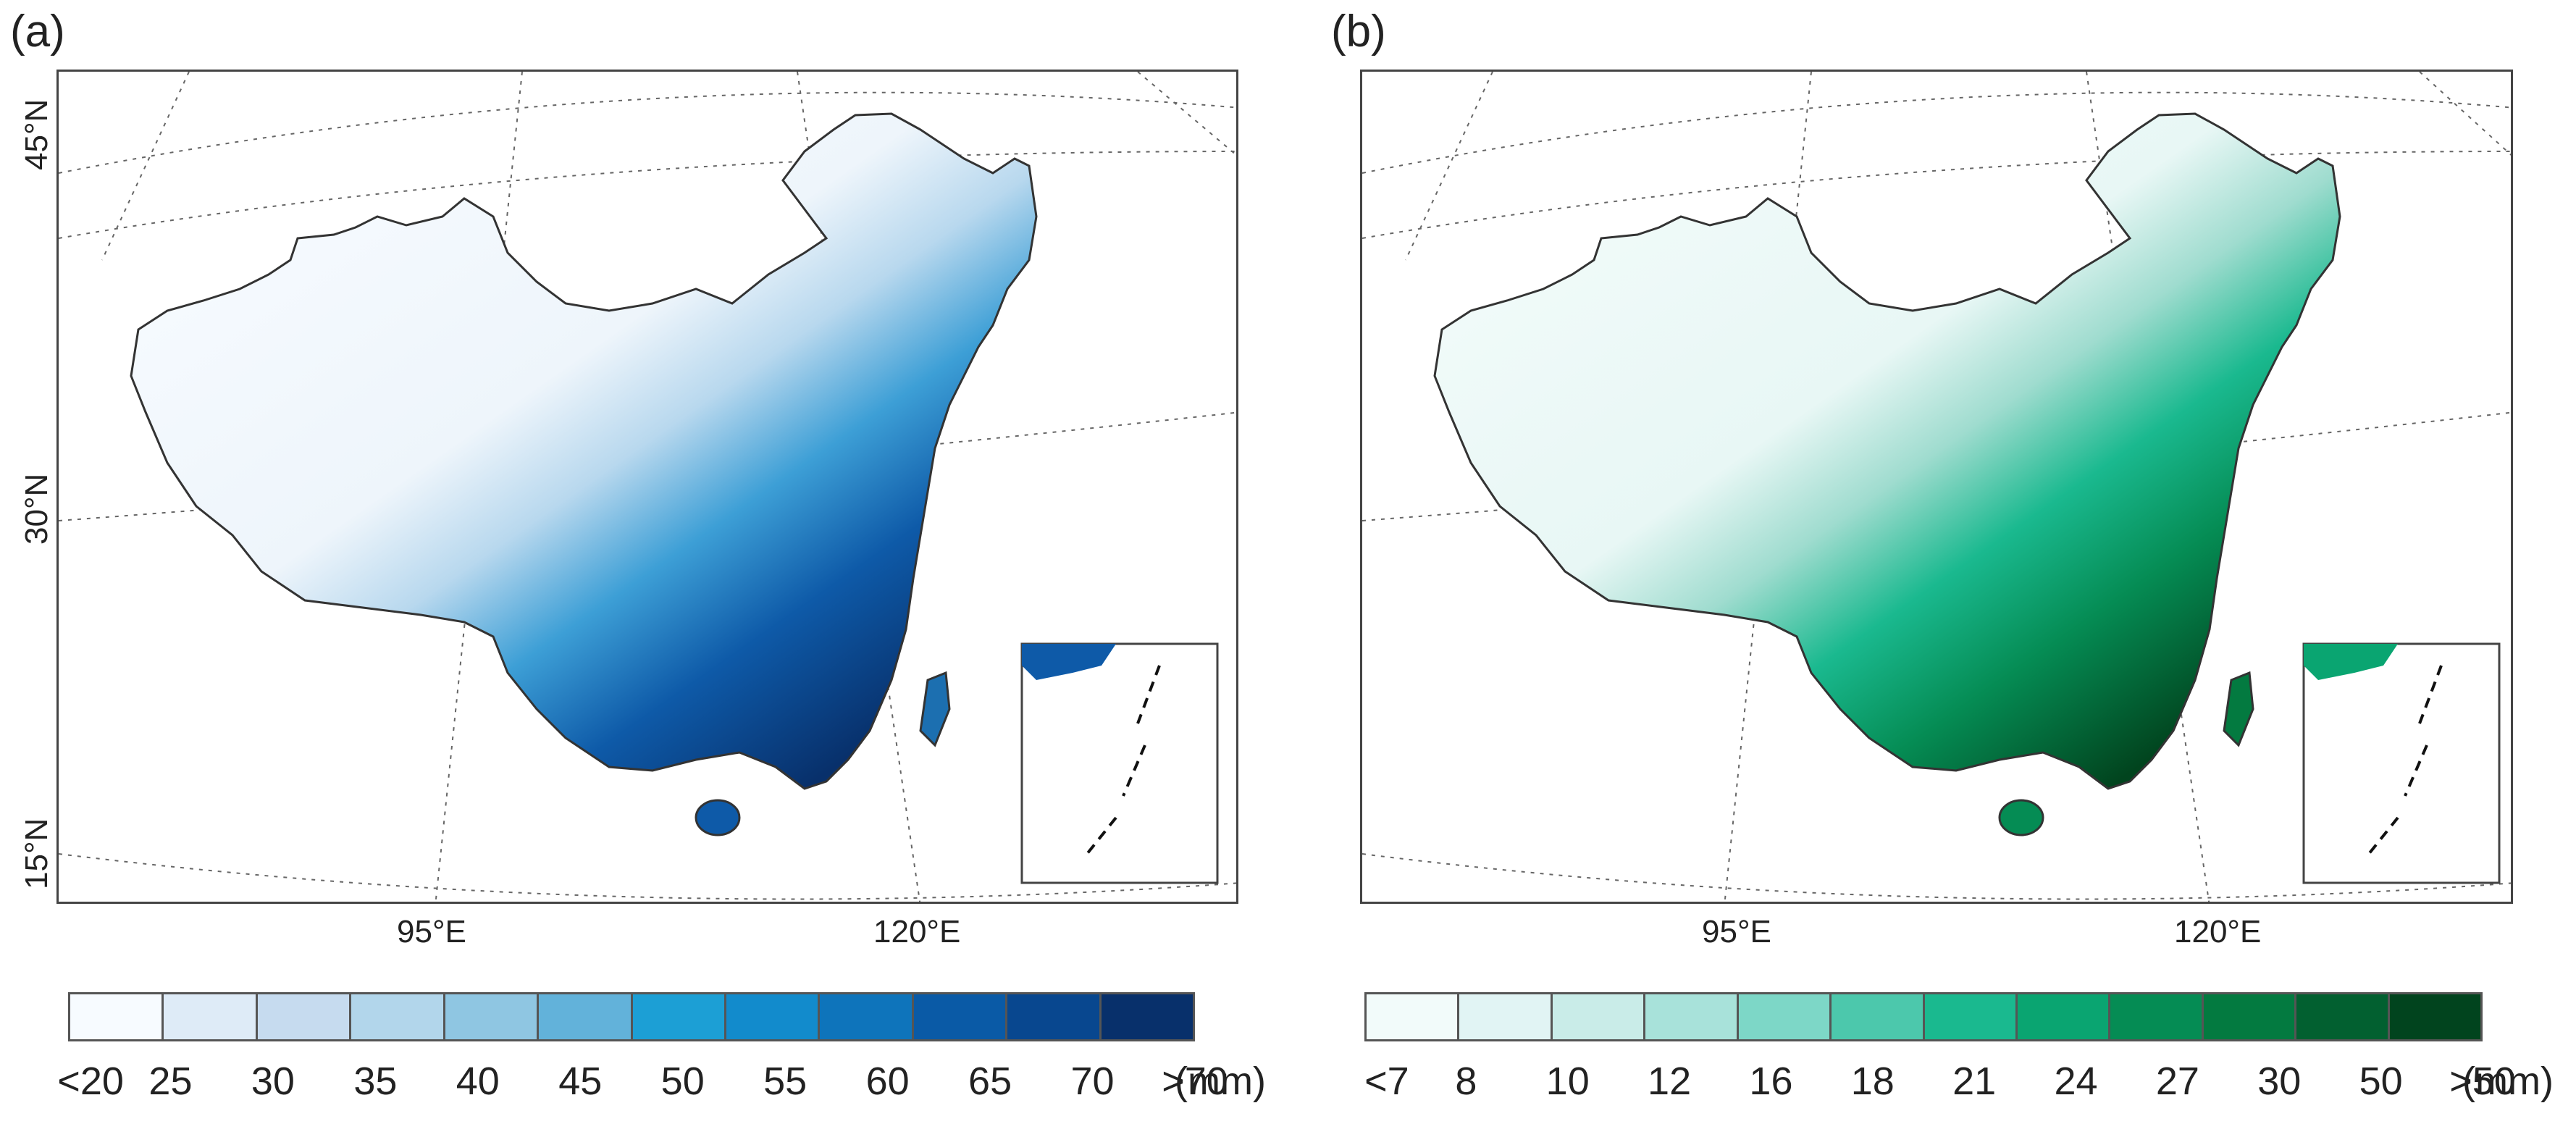 The width and height of the screenshot is (2576, 1124). I want to click on legend-label: 24, so click(2076, 1081).